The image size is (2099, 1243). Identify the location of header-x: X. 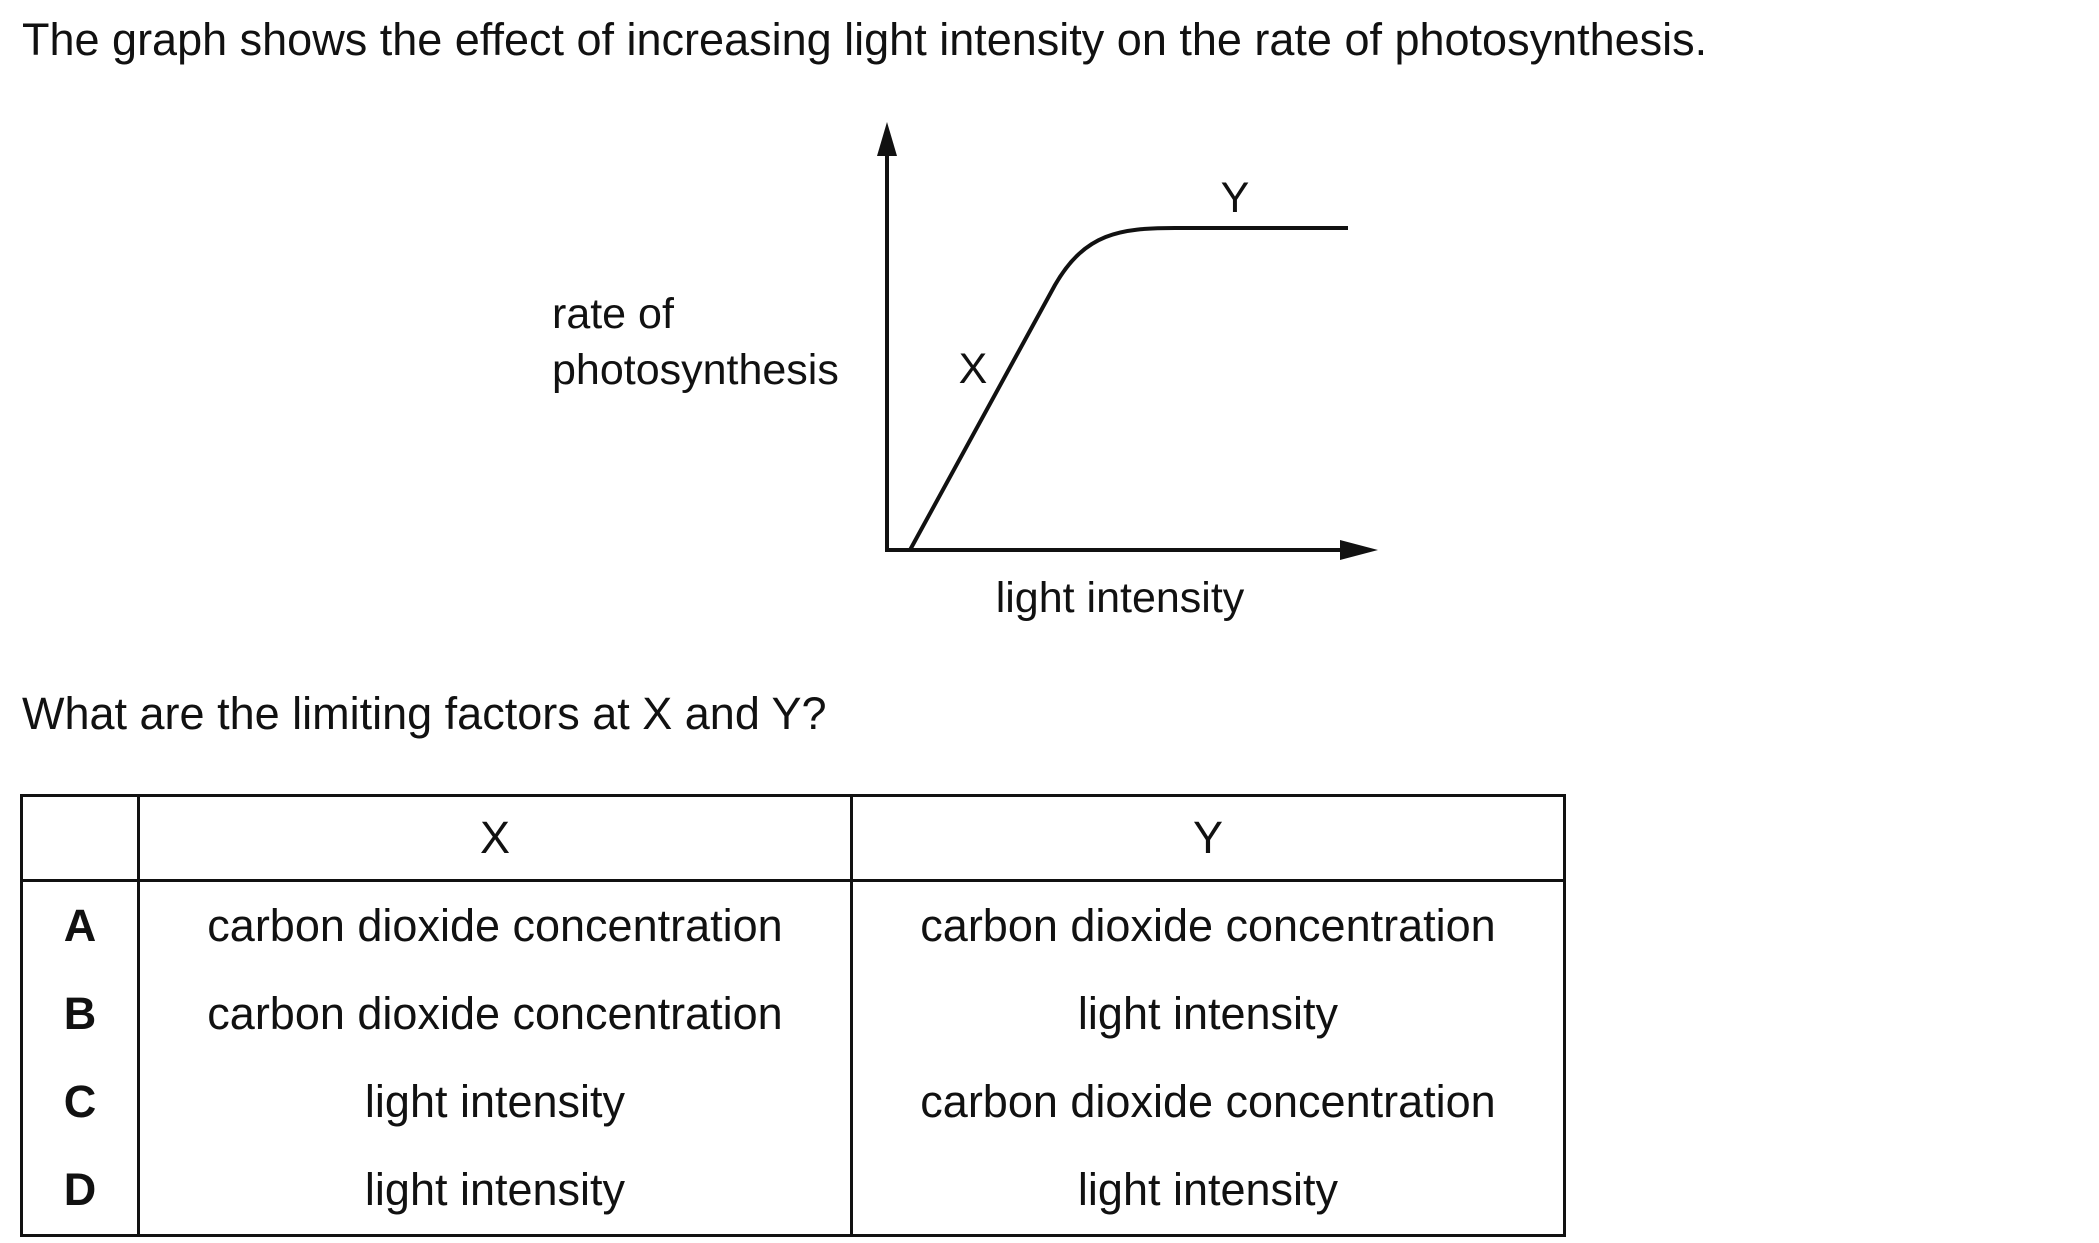
(495, 838).